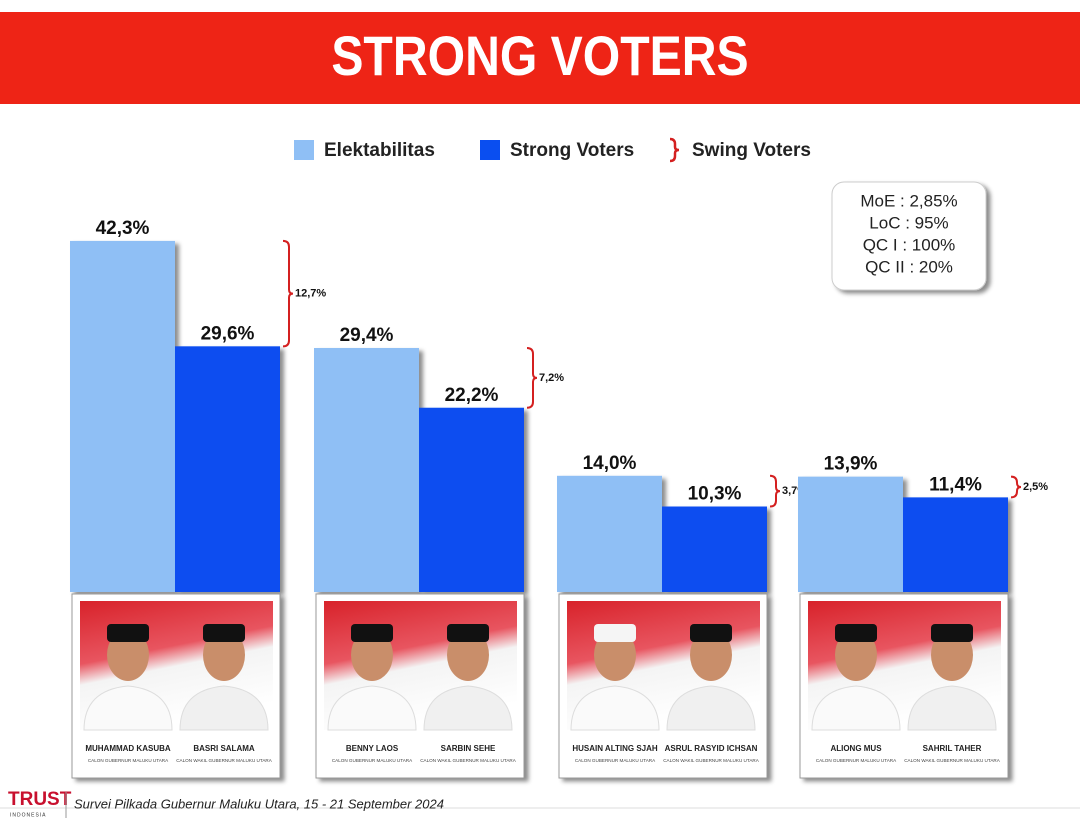  What do you see at coordinates (955, 484) in the screenshot?
I see `value-label: 11,4%` at bounding box center [955, 484].